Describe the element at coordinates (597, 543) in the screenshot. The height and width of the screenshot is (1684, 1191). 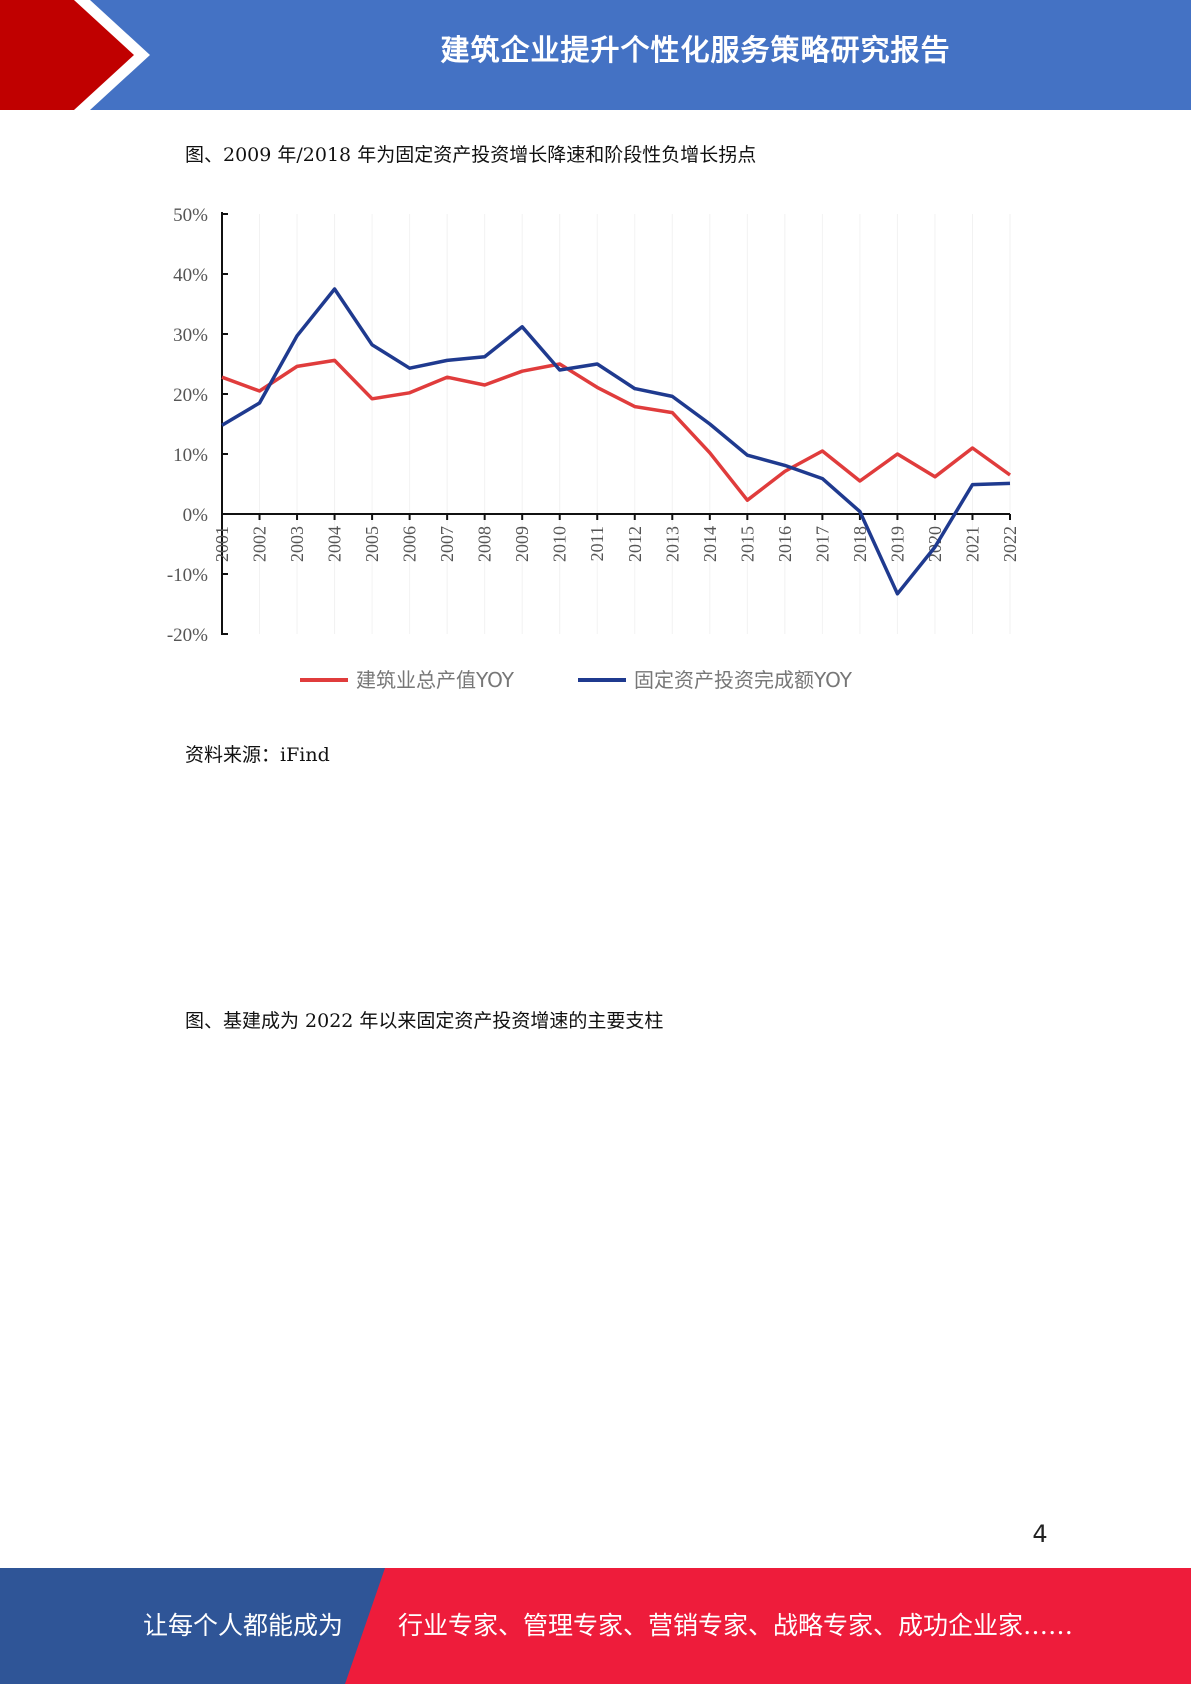
I see `x-tick-label-2011: 2011` at that location.